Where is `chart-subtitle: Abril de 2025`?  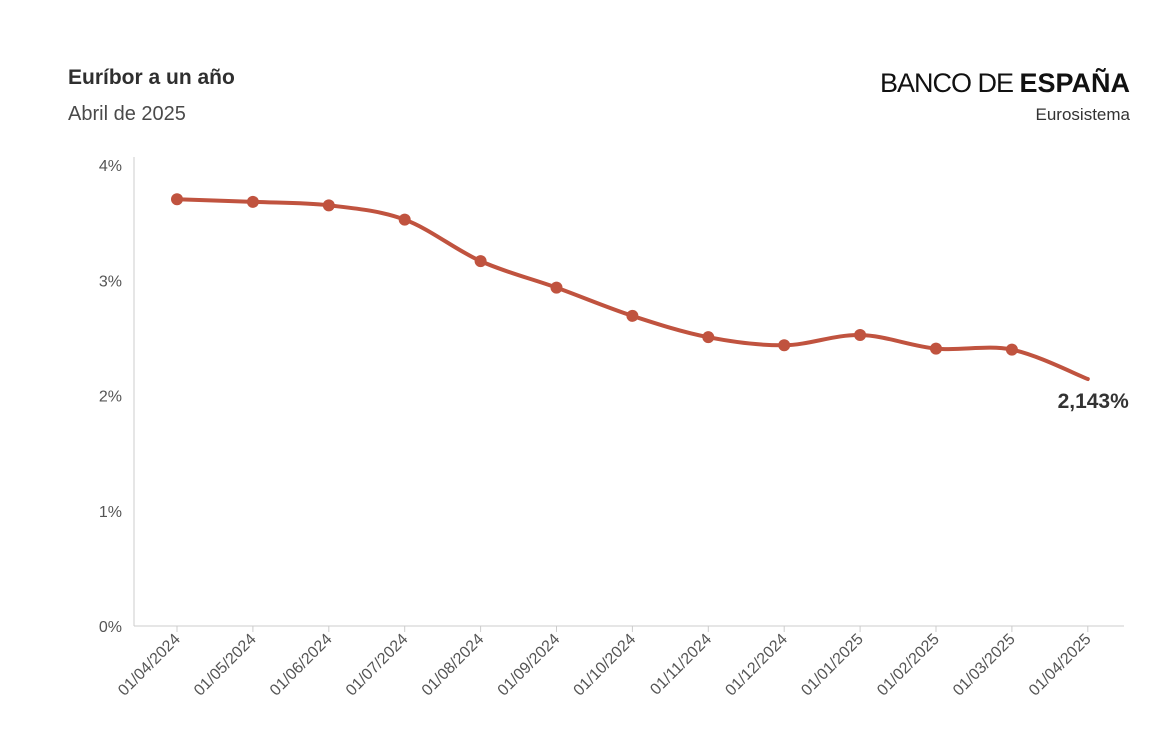
chart-subtitle: Abril de 2025 is located at coordinates (127, 114).